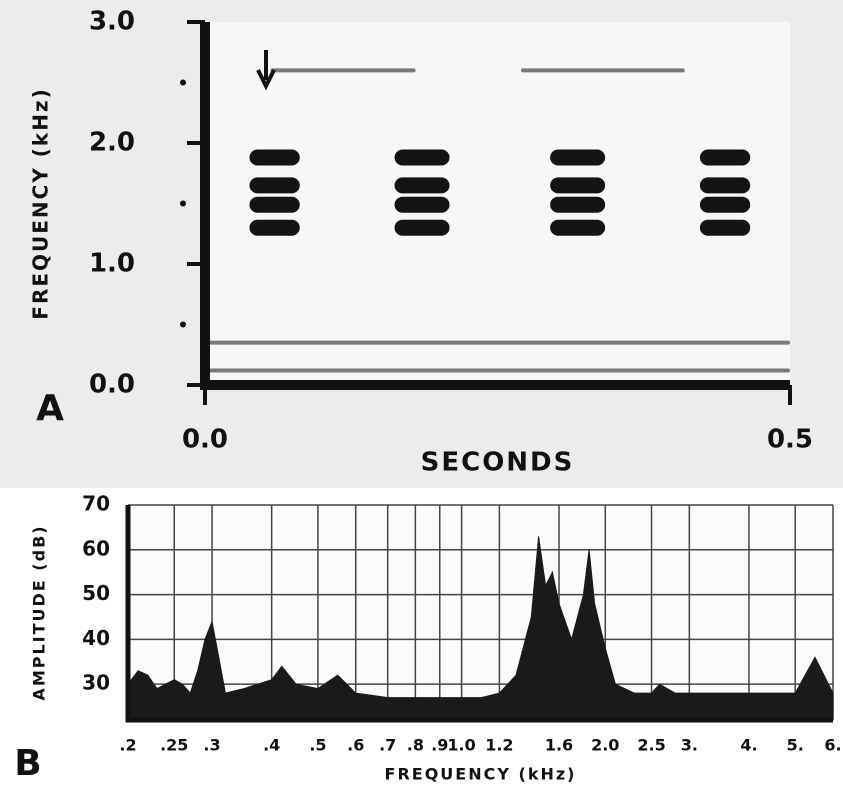 This screenshot has height=792, width=843. What do you see at coordinates (498, 463) in the screenshot?
I see `x-axis-label: SECONDS` at bounding box center [498, 463].